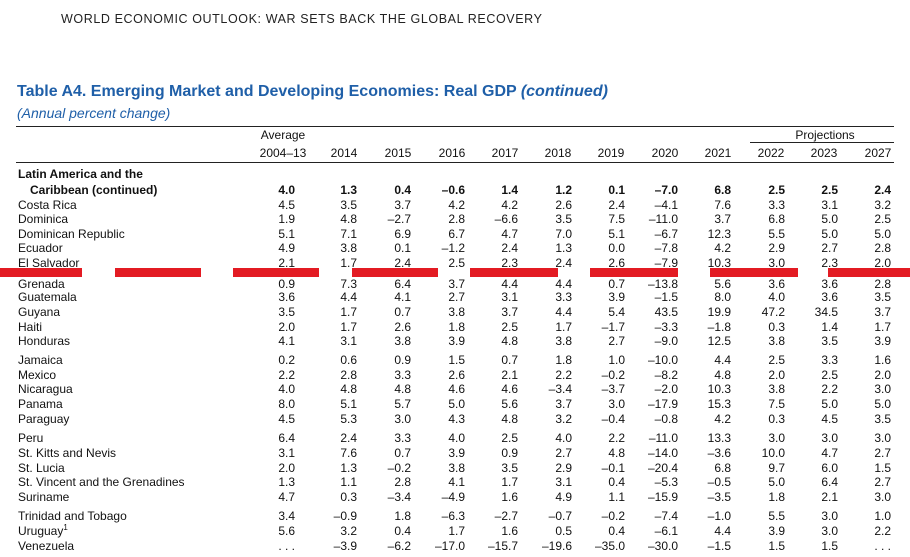  Describe the element at coordinates (509, 438) in the screenshot. I see `cell: 2.5` at that location.